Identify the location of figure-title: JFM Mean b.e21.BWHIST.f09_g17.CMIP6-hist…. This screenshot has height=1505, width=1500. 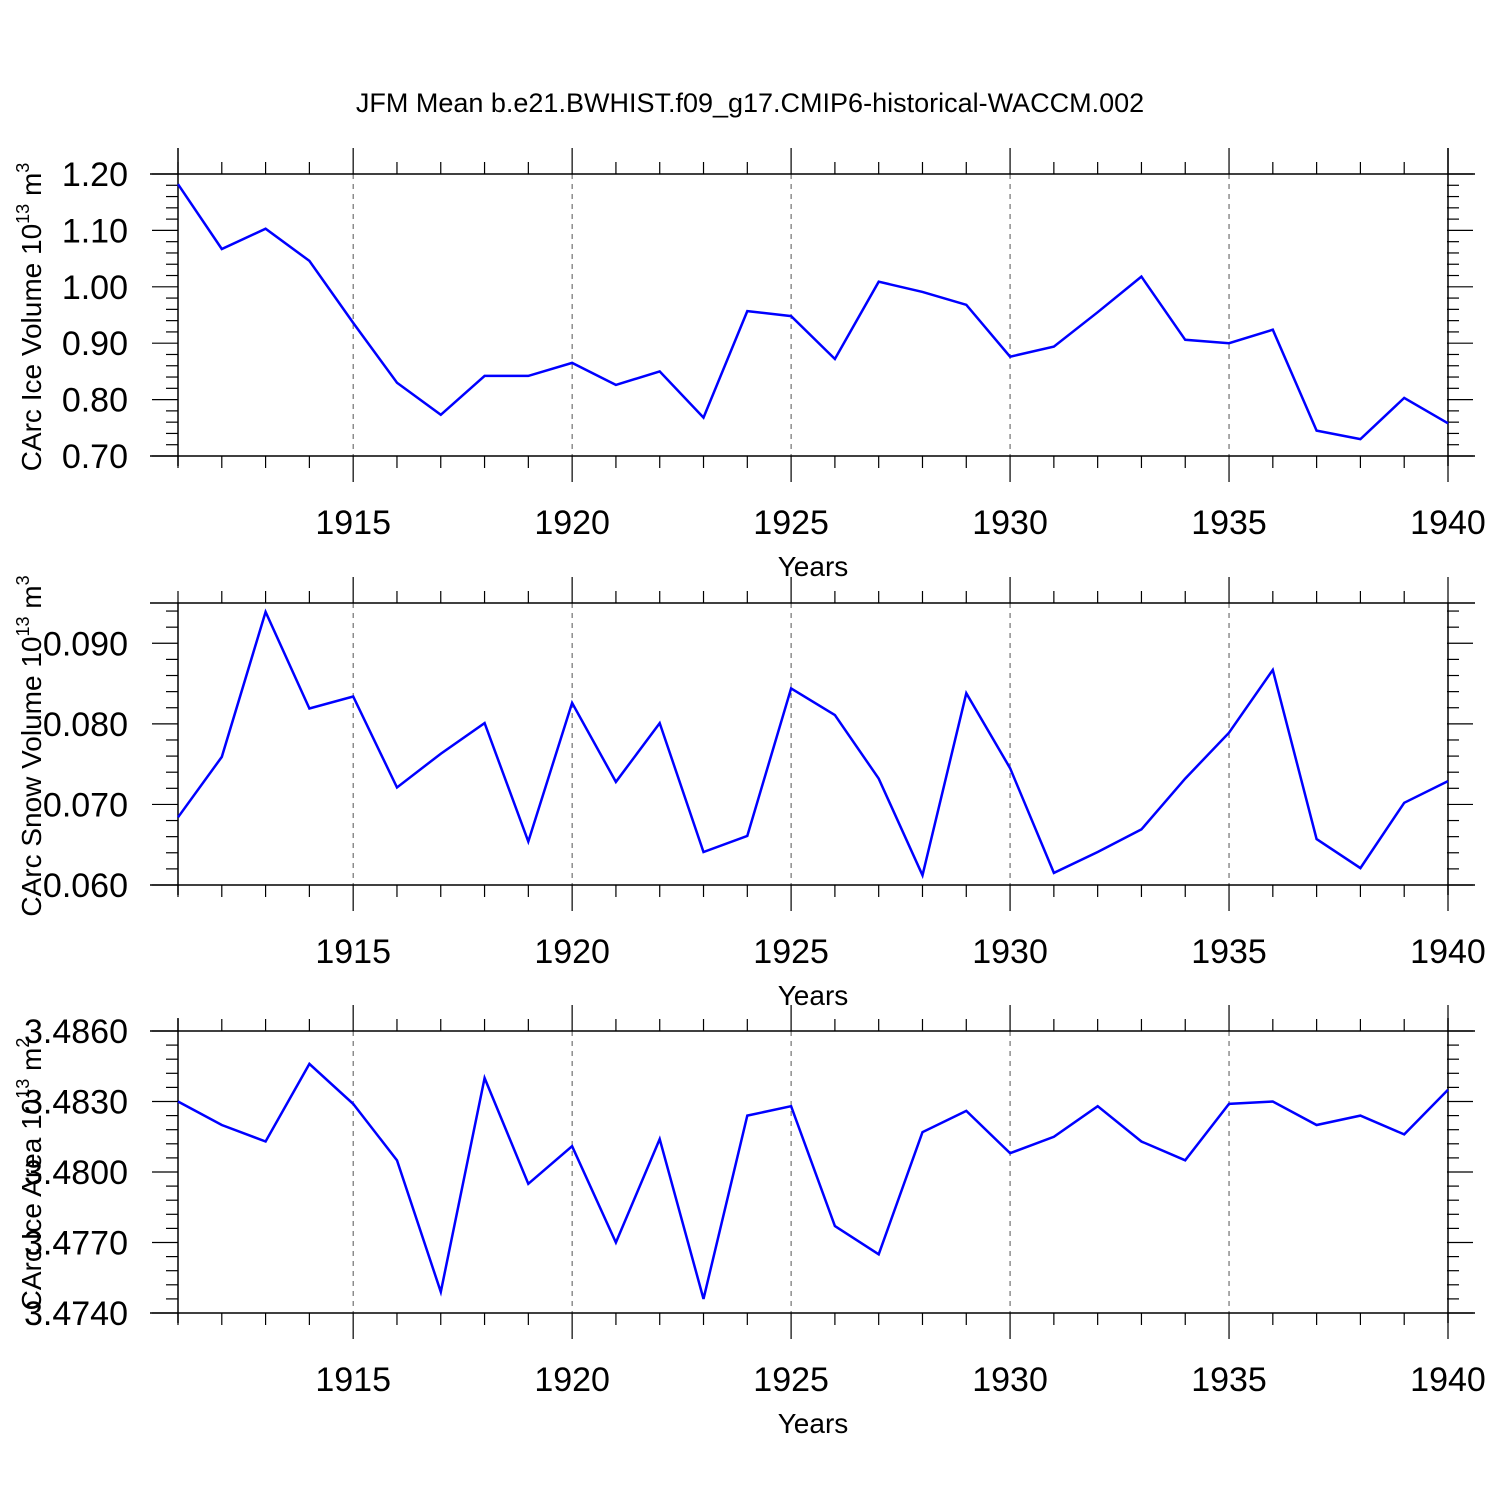
(750, 103).